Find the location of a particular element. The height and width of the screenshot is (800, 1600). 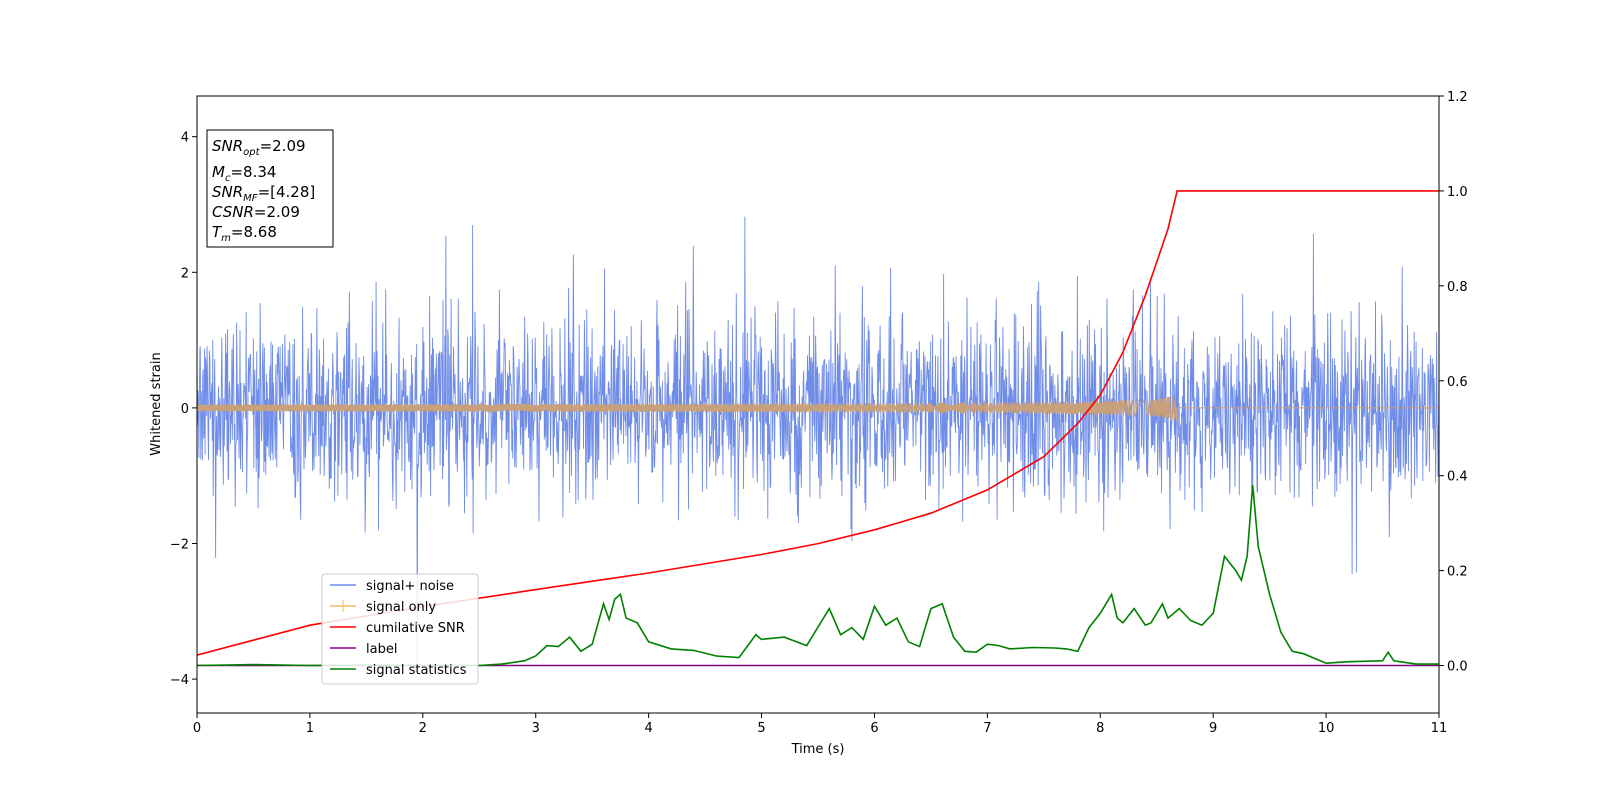

info-box-frame is located at coordinates (270, 188).